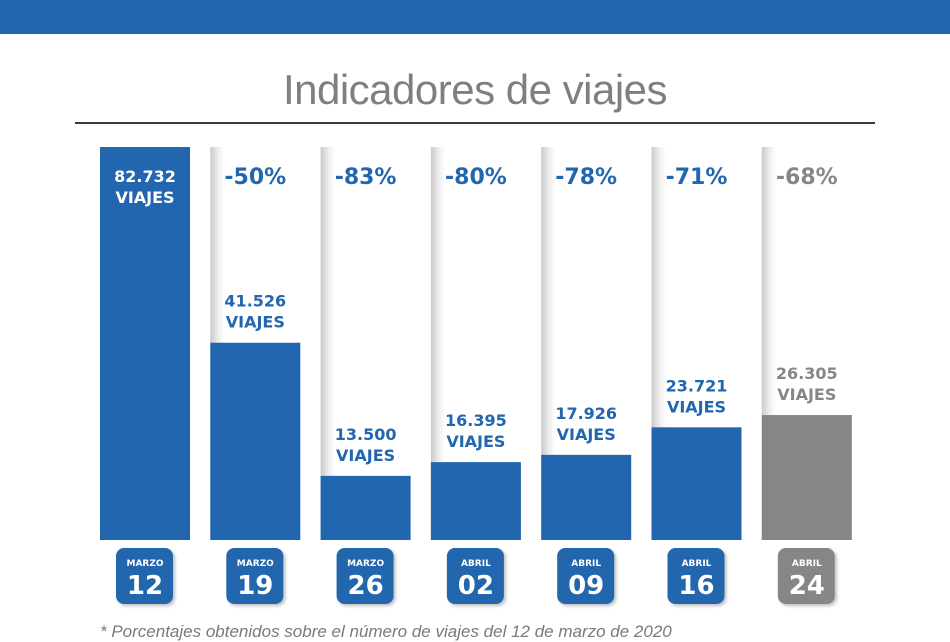 This screenshot has height=642, width=950. Describe the element at coordinates (255, 301) in the screenshot. I see `bar-value-label: 41.526` at that location.